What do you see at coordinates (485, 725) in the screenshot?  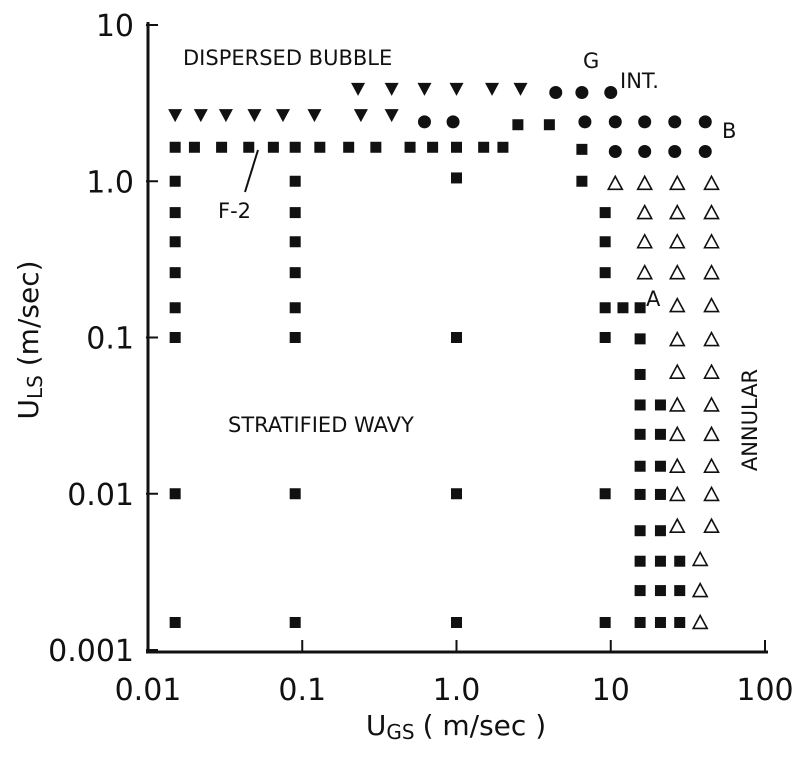 I see `x-label-unit: ( m/sec )` at bounding box center [485, 725].